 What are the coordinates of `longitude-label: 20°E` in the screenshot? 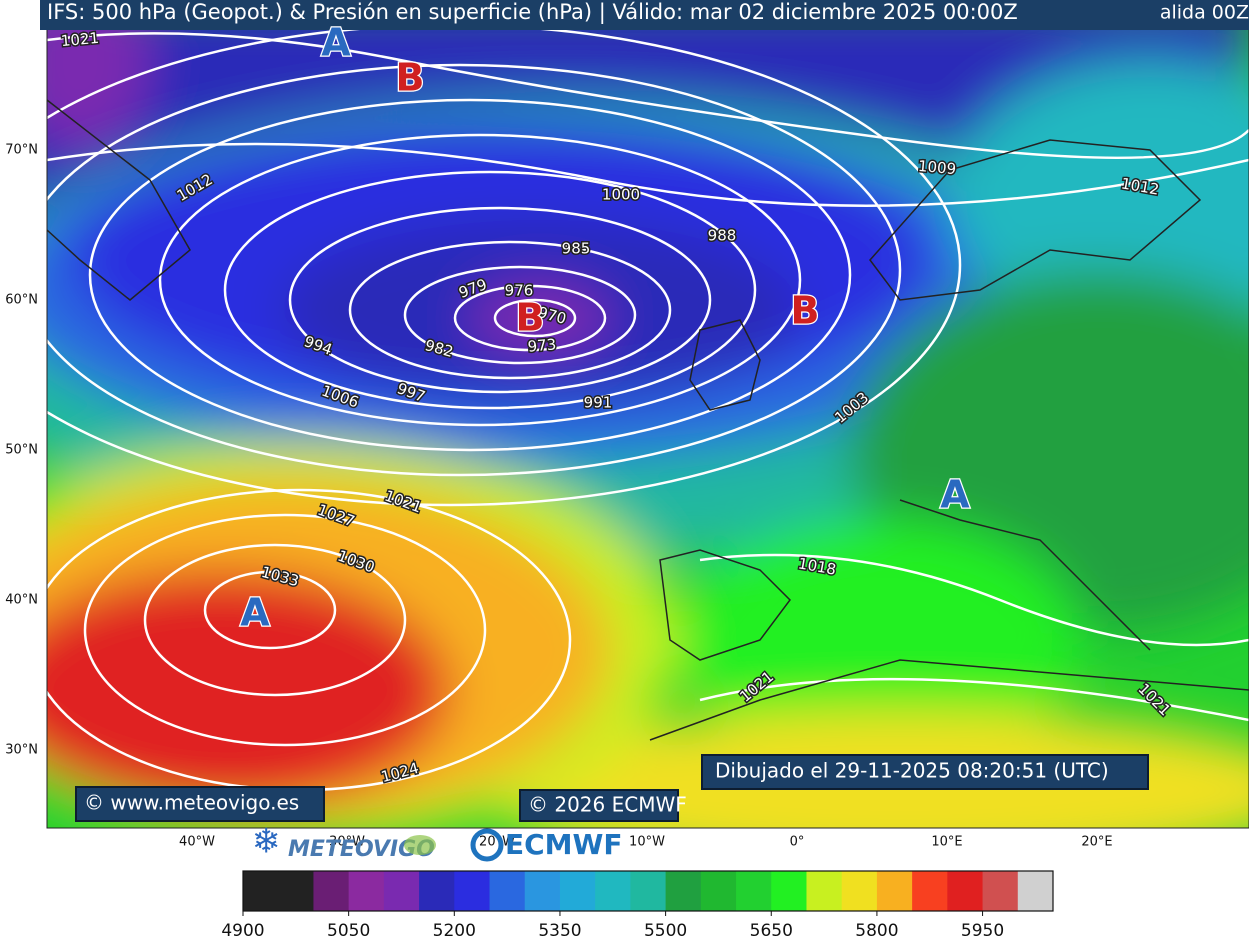 It's located at (1096, 842).